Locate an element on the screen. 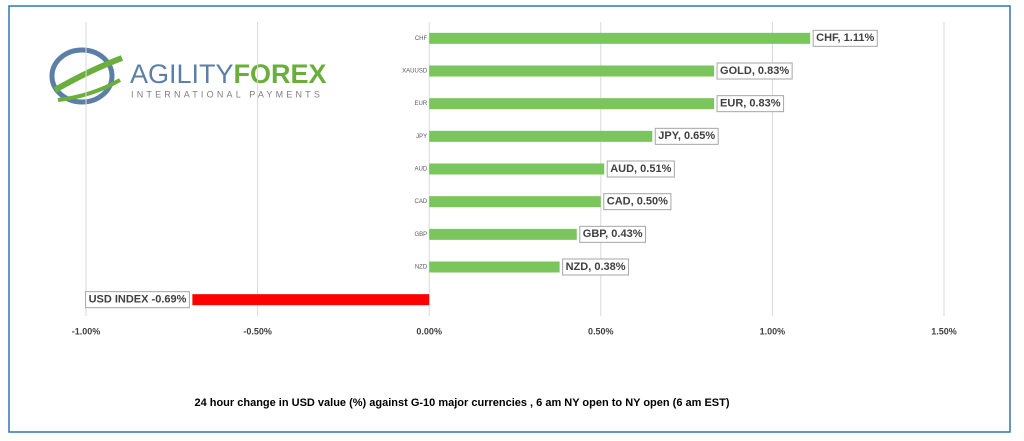  data-label: AUD, 0.51% is located at coordinates (640, 169).